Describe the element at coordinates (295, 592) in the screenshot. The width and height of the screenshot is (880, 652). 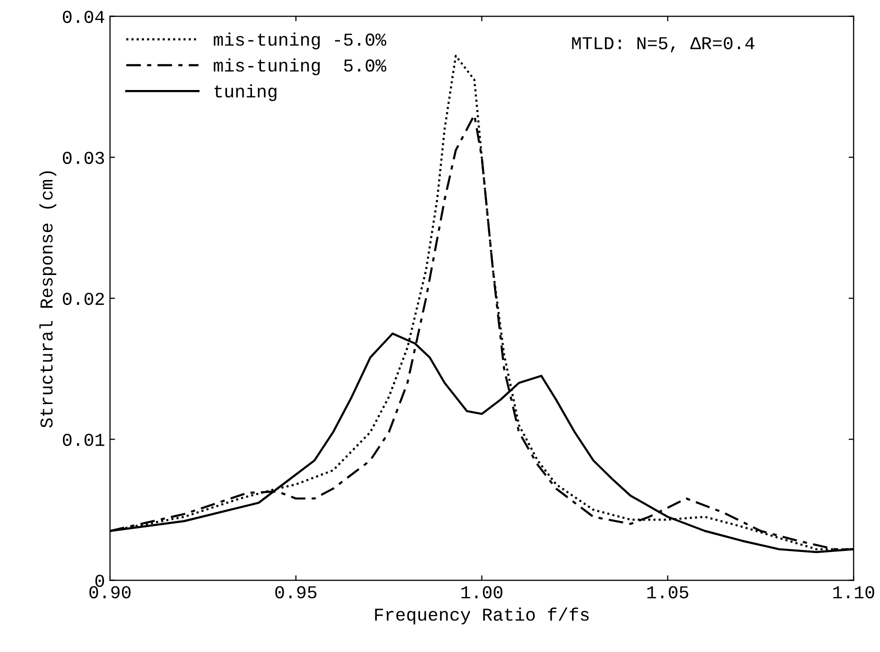
I see `x-tick-label: 0.95` at that location.